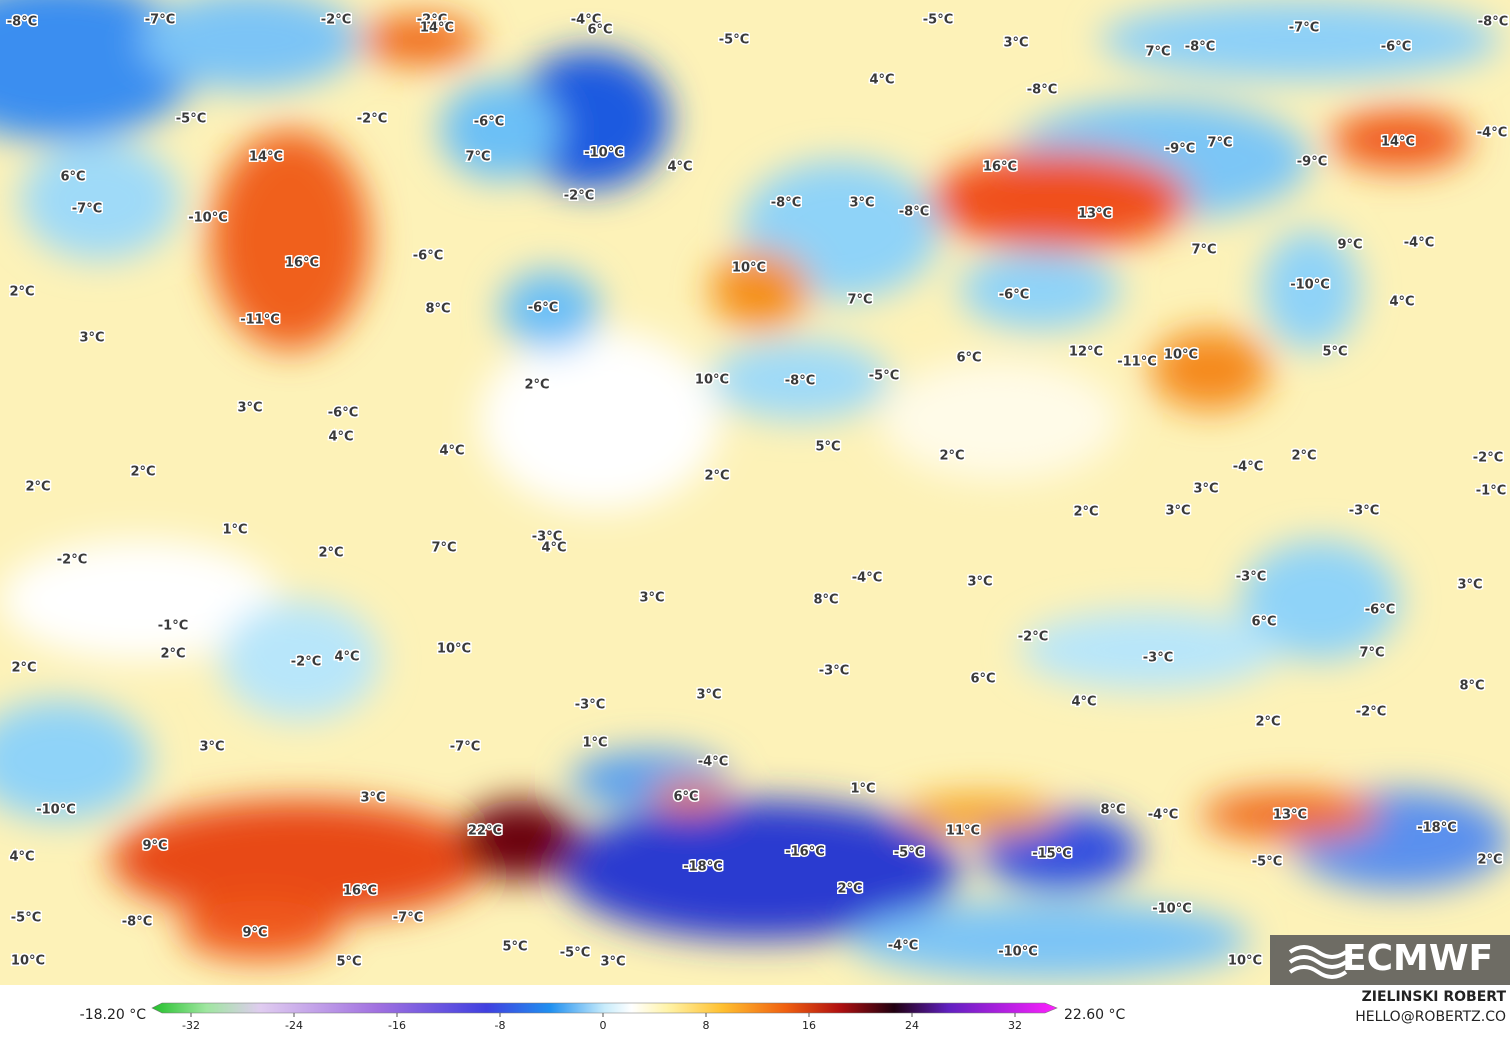 Image resolution: width=1510 pixels, height=1039 pixels. Describe the element at coordinates (1310, 285) in the screenshot. I see `temp-label: -10°C` at that location.